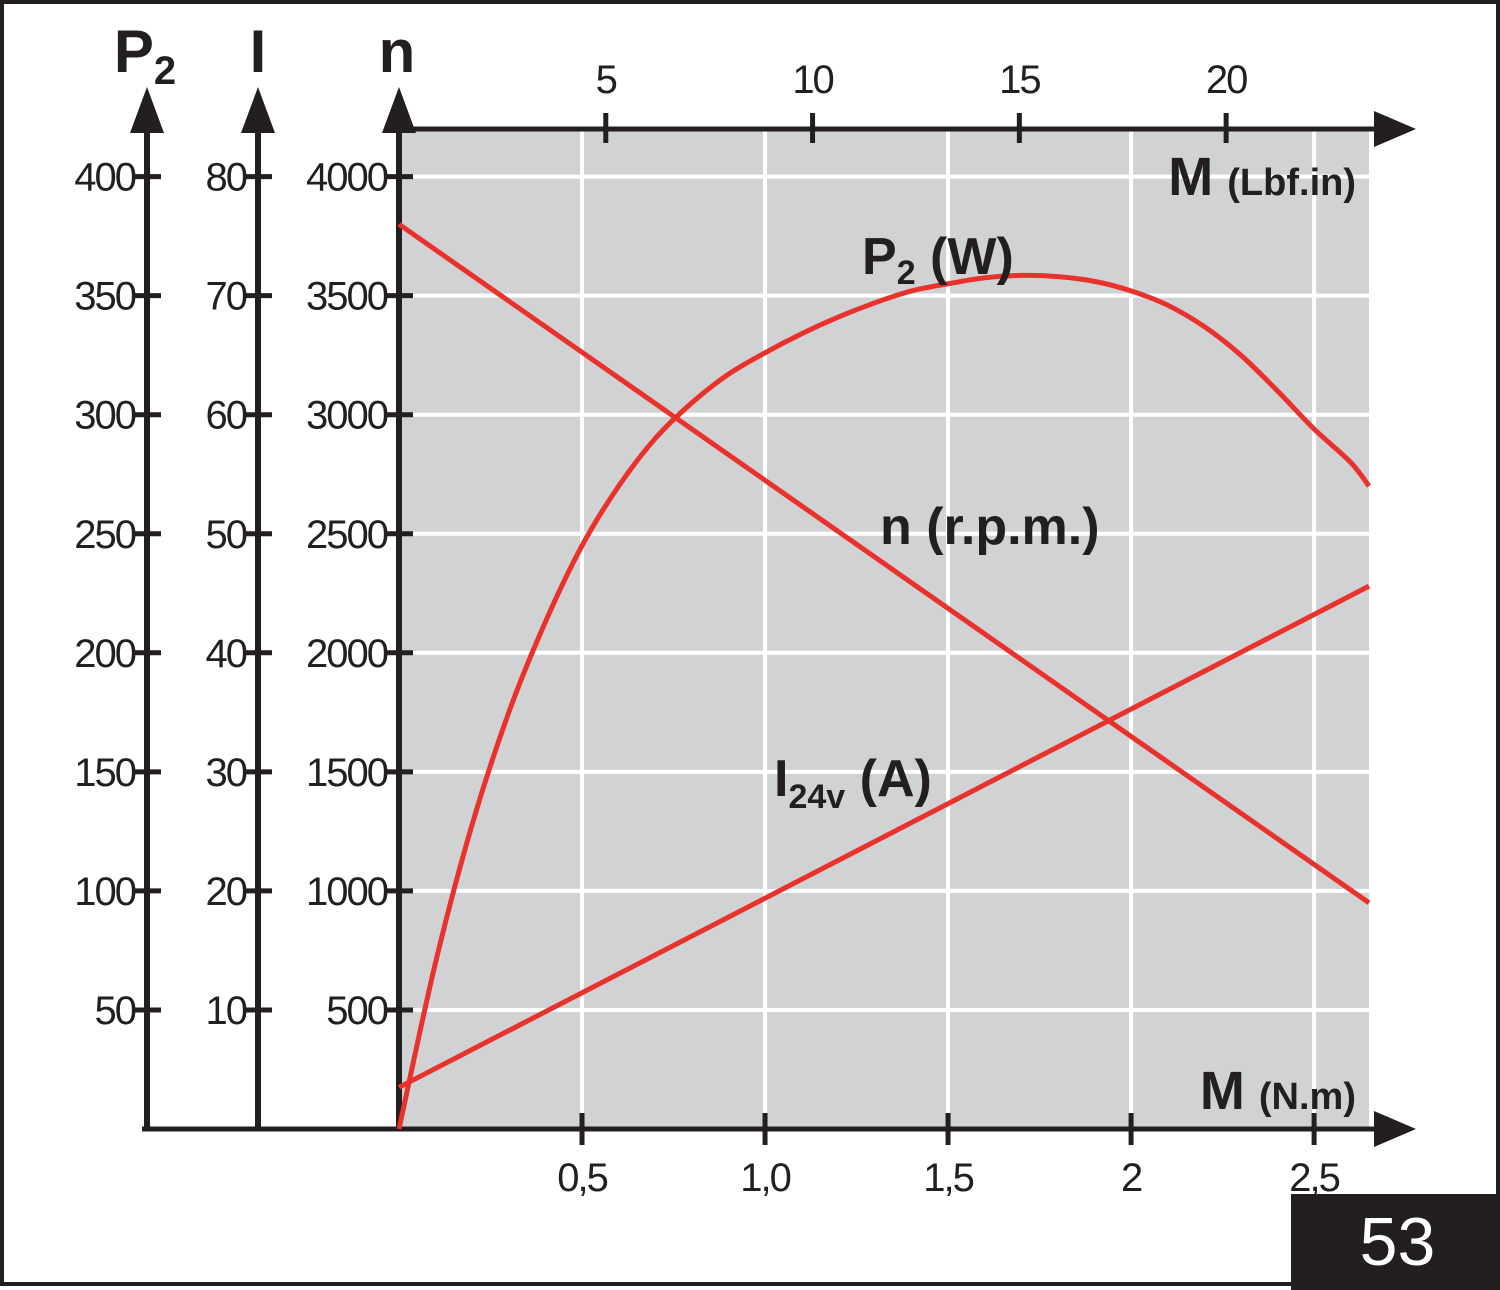 Image resolution: width=1500 pixels, height=1290 pixels. What do you see at coordinates (226, 773) in the screenshot?
I see `vertical-axis-tick-label: 30` at bounding box center [226, 773].